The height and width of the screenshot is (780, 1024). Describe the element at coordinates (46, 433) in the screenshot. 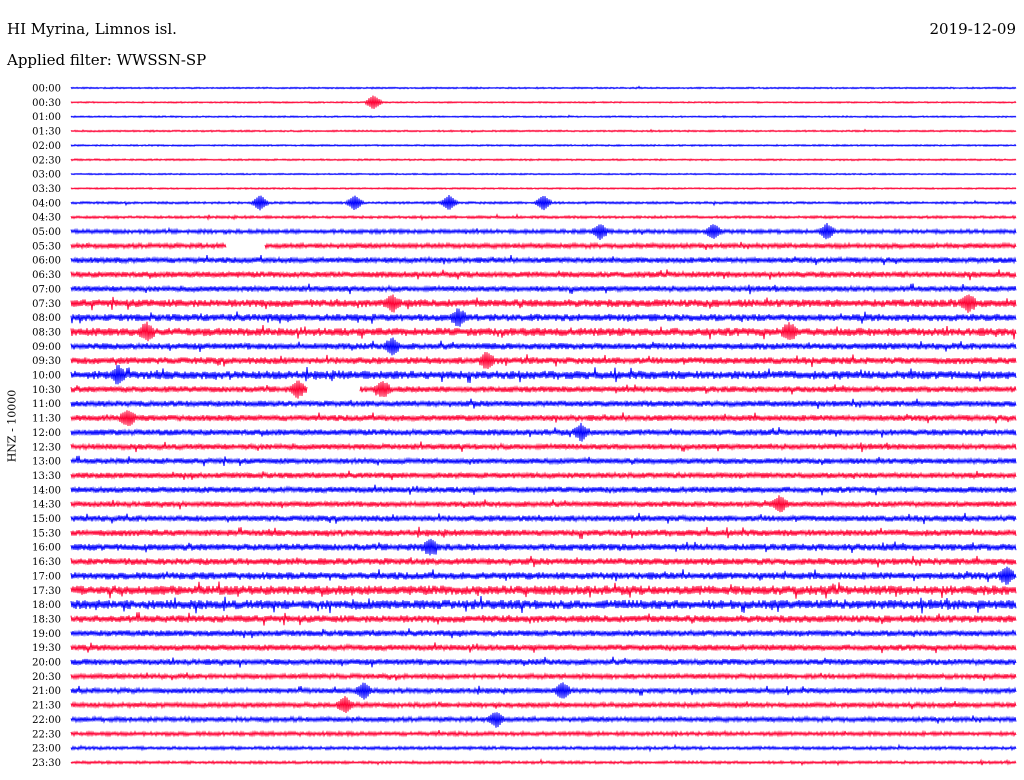

I see `time-tick-label: 12:00` at that location.